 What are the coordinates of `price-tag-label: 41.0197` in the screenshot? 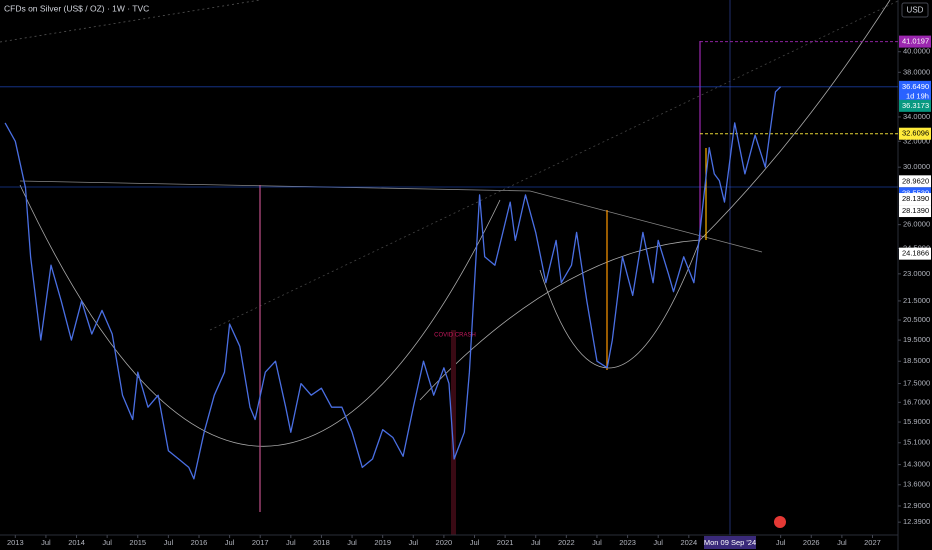 It's located at (915, 41).